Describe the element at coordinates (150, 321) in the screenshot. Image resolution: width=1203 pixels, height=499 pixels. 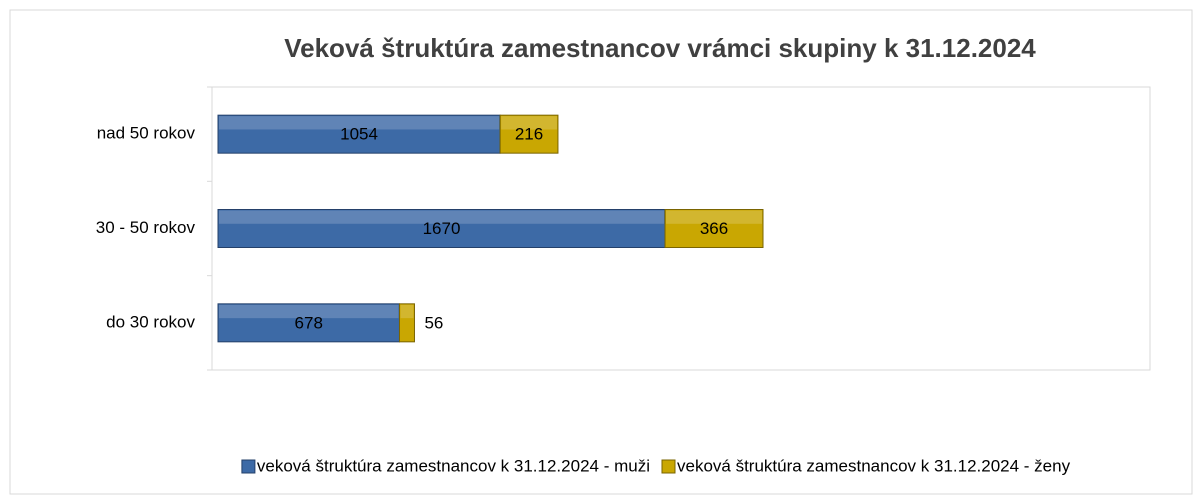
I see `y-tick-label: do 30 rokov` at that location.